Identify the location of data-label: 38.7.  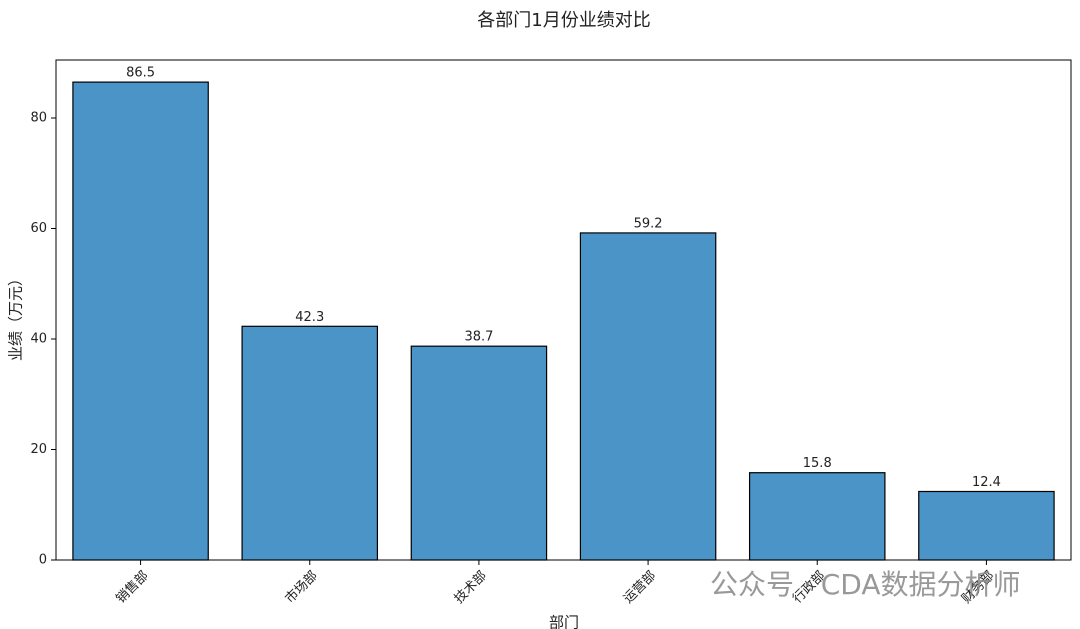
(478, 337).